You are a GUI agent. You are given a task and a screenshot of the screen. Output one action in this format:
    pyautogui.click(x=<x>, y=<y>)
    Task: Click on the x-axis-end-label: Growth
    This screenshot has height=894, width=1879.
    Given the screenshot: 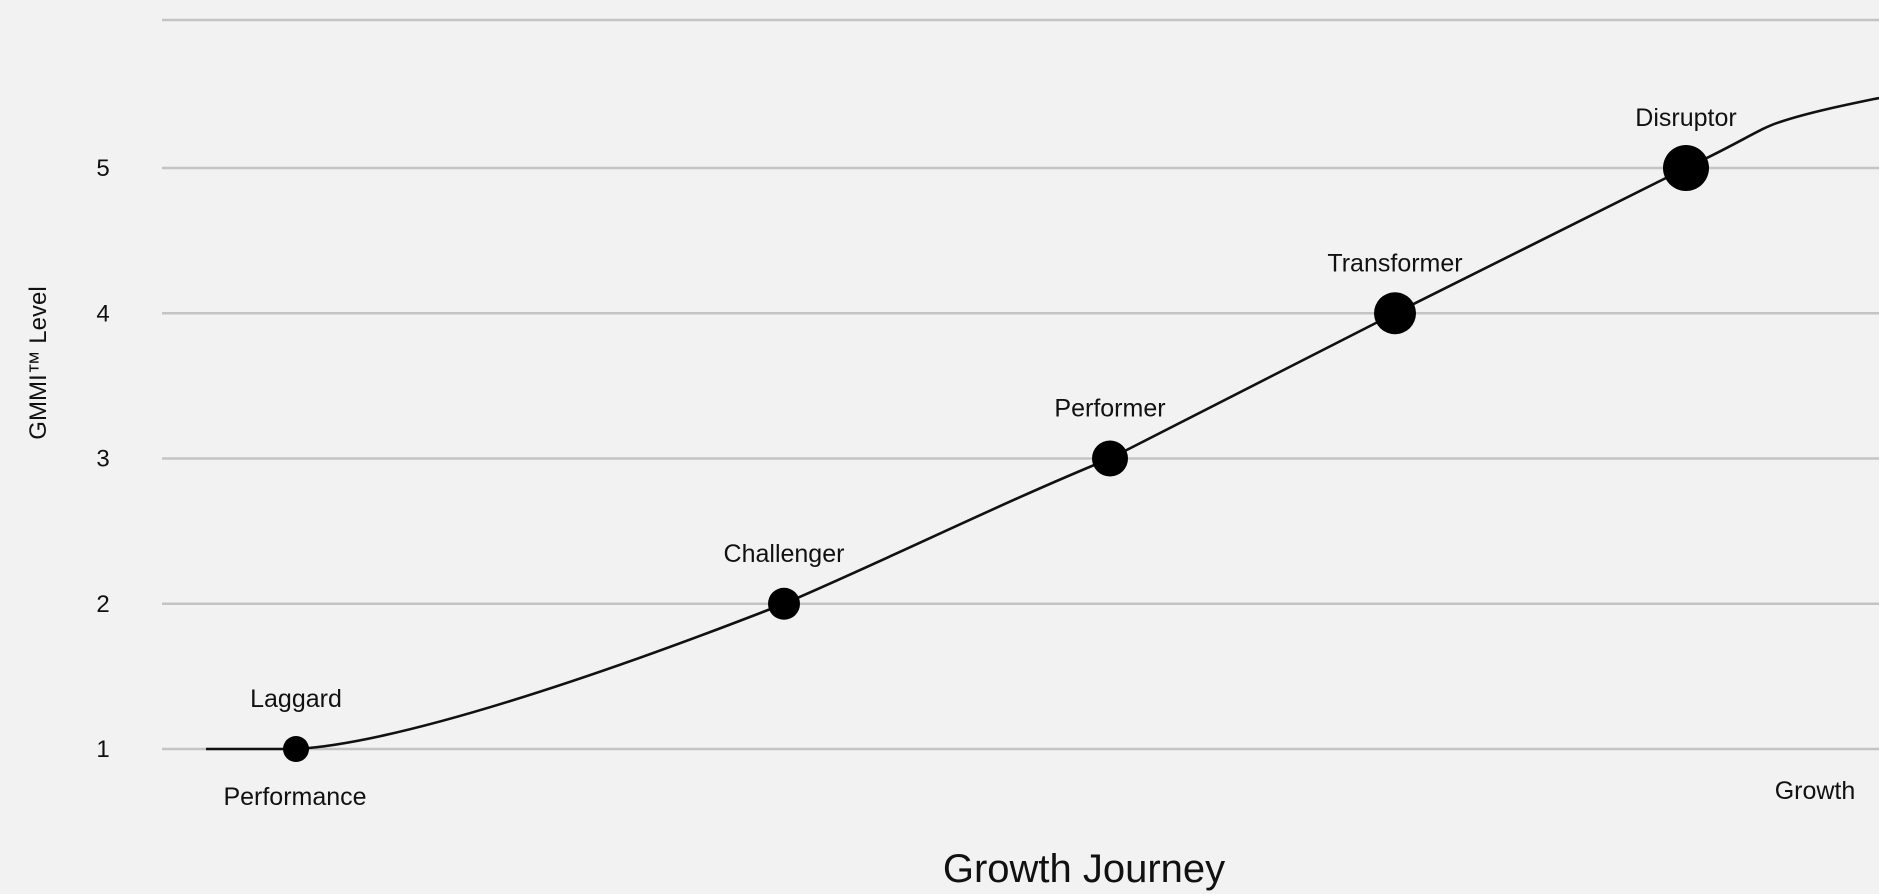 What is the action you would take?
    pyautogui.click(x=1815, y=791)
    